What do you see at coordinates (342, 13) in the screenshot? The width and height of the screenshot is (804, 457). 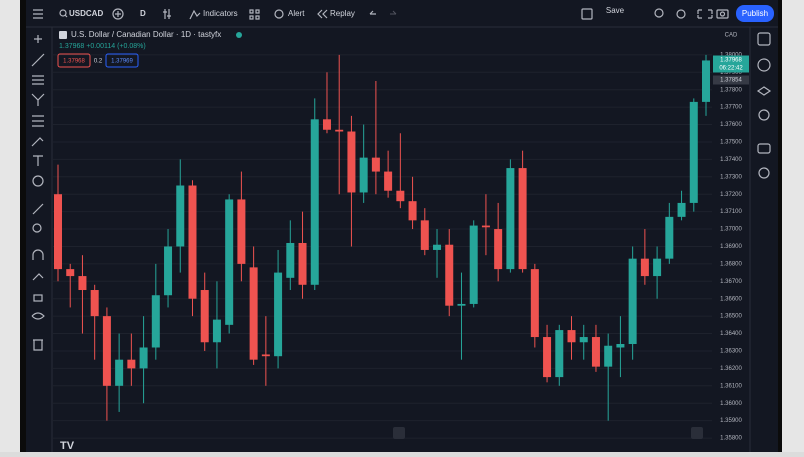 I see `replay-label: Replay` at bounding box center [342, 13].